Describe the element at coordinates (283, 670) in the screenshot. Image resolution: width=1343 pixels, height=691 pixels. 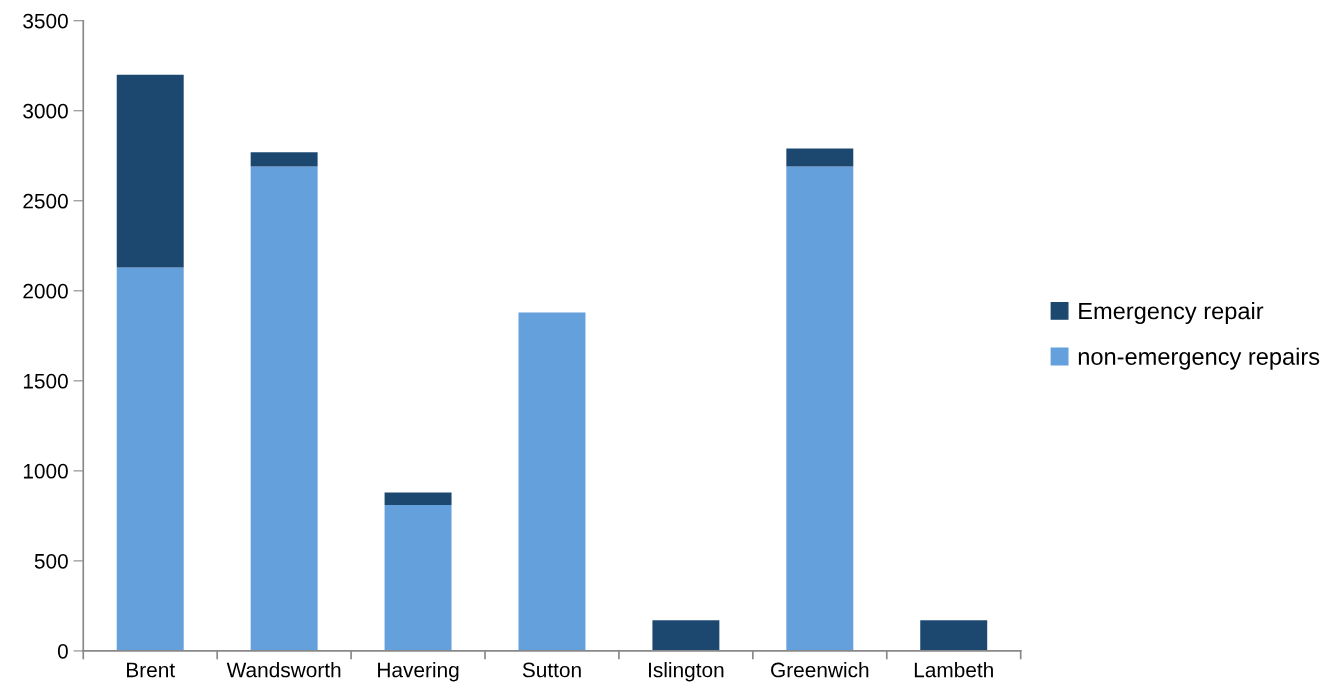
I see `x-tick-label: Wandsworth` at that location.